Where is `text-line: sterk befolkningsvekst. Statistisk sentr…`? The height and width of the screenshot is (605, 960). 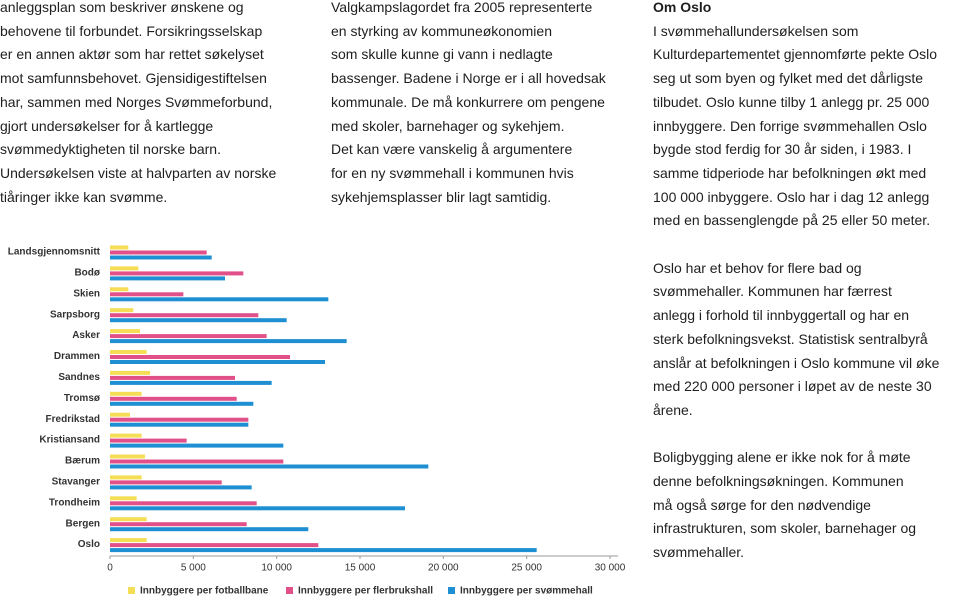 text-line: sterk befolkningsvekst. Statistisk sentr… is located at coordinates (790, 338).